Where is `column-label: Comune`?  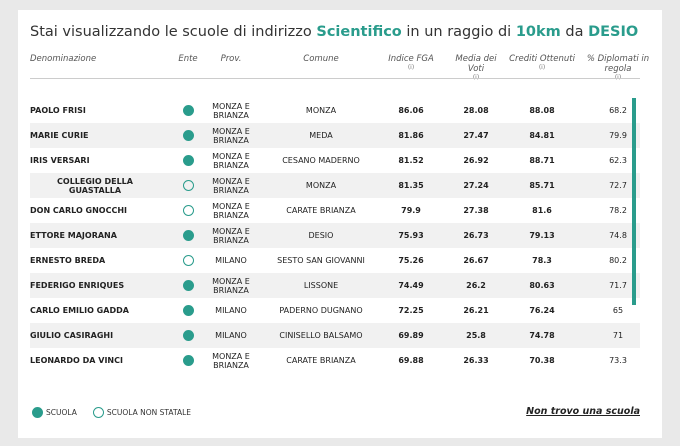
column-label: Comune is located at coordinates (321, 59).